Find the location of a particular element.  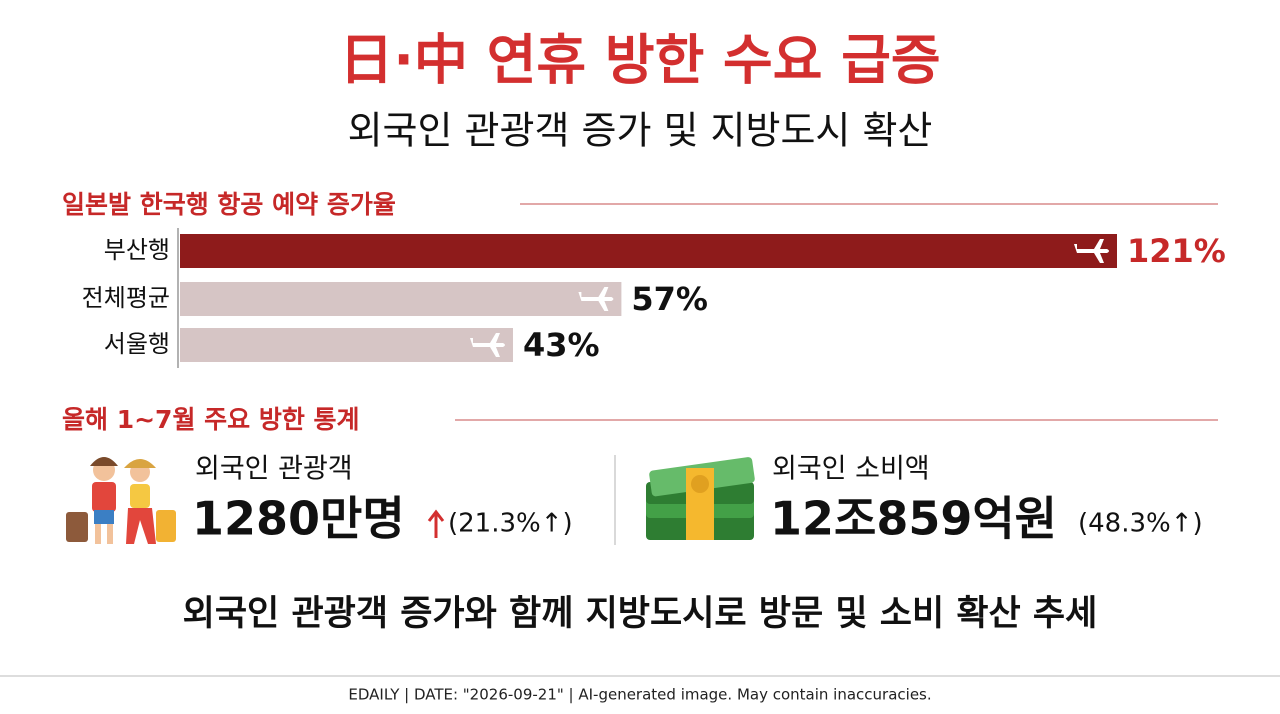

money-icon is located at coordinates (700, 498).